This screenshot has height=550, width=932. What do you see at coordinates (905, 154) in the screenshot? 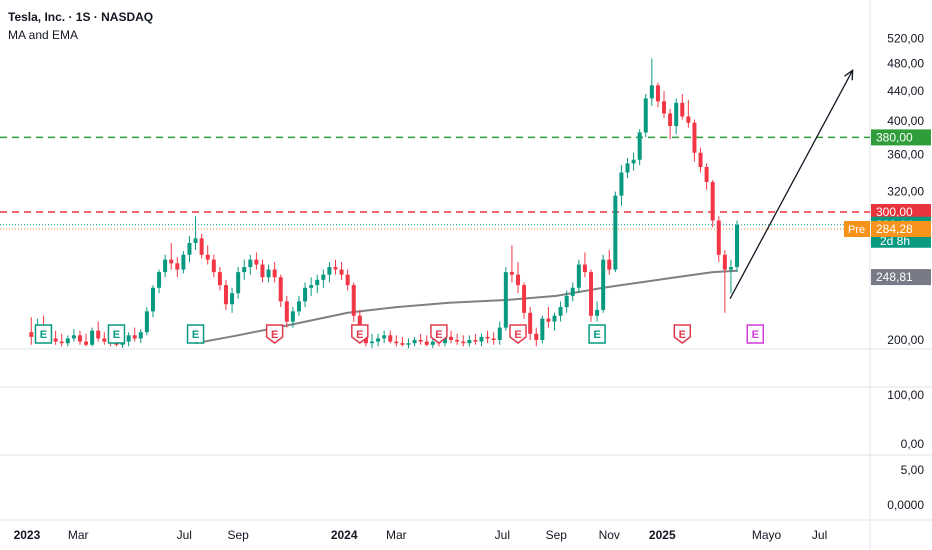
I see `y-tick-label: 360,00` at bounding box center [905, 154].